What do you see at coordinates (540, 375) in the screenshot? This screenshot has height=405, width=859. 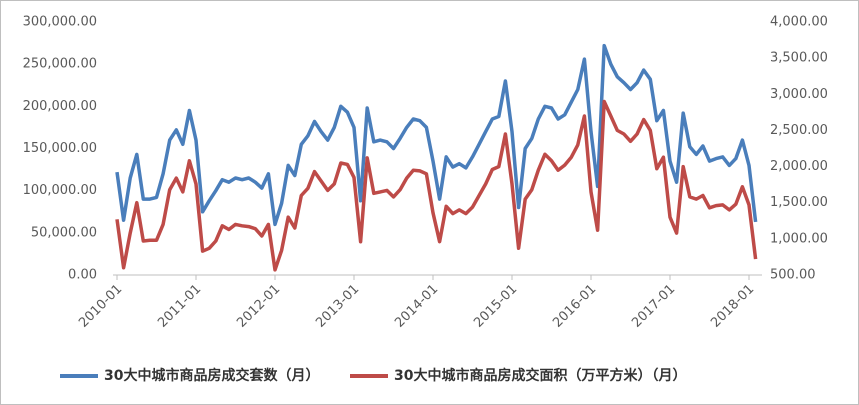 I see `legend-label: 30大中城市商品房成交面积（万平方米）（月）` at bounding box center [540, 375].